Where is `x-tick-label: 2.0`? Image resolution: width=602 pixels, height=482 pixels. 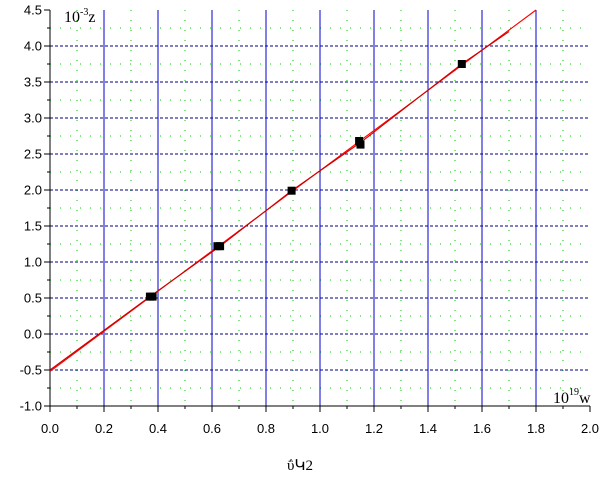
x-tick-label: 2.0 is located at coordinates (590, 428).